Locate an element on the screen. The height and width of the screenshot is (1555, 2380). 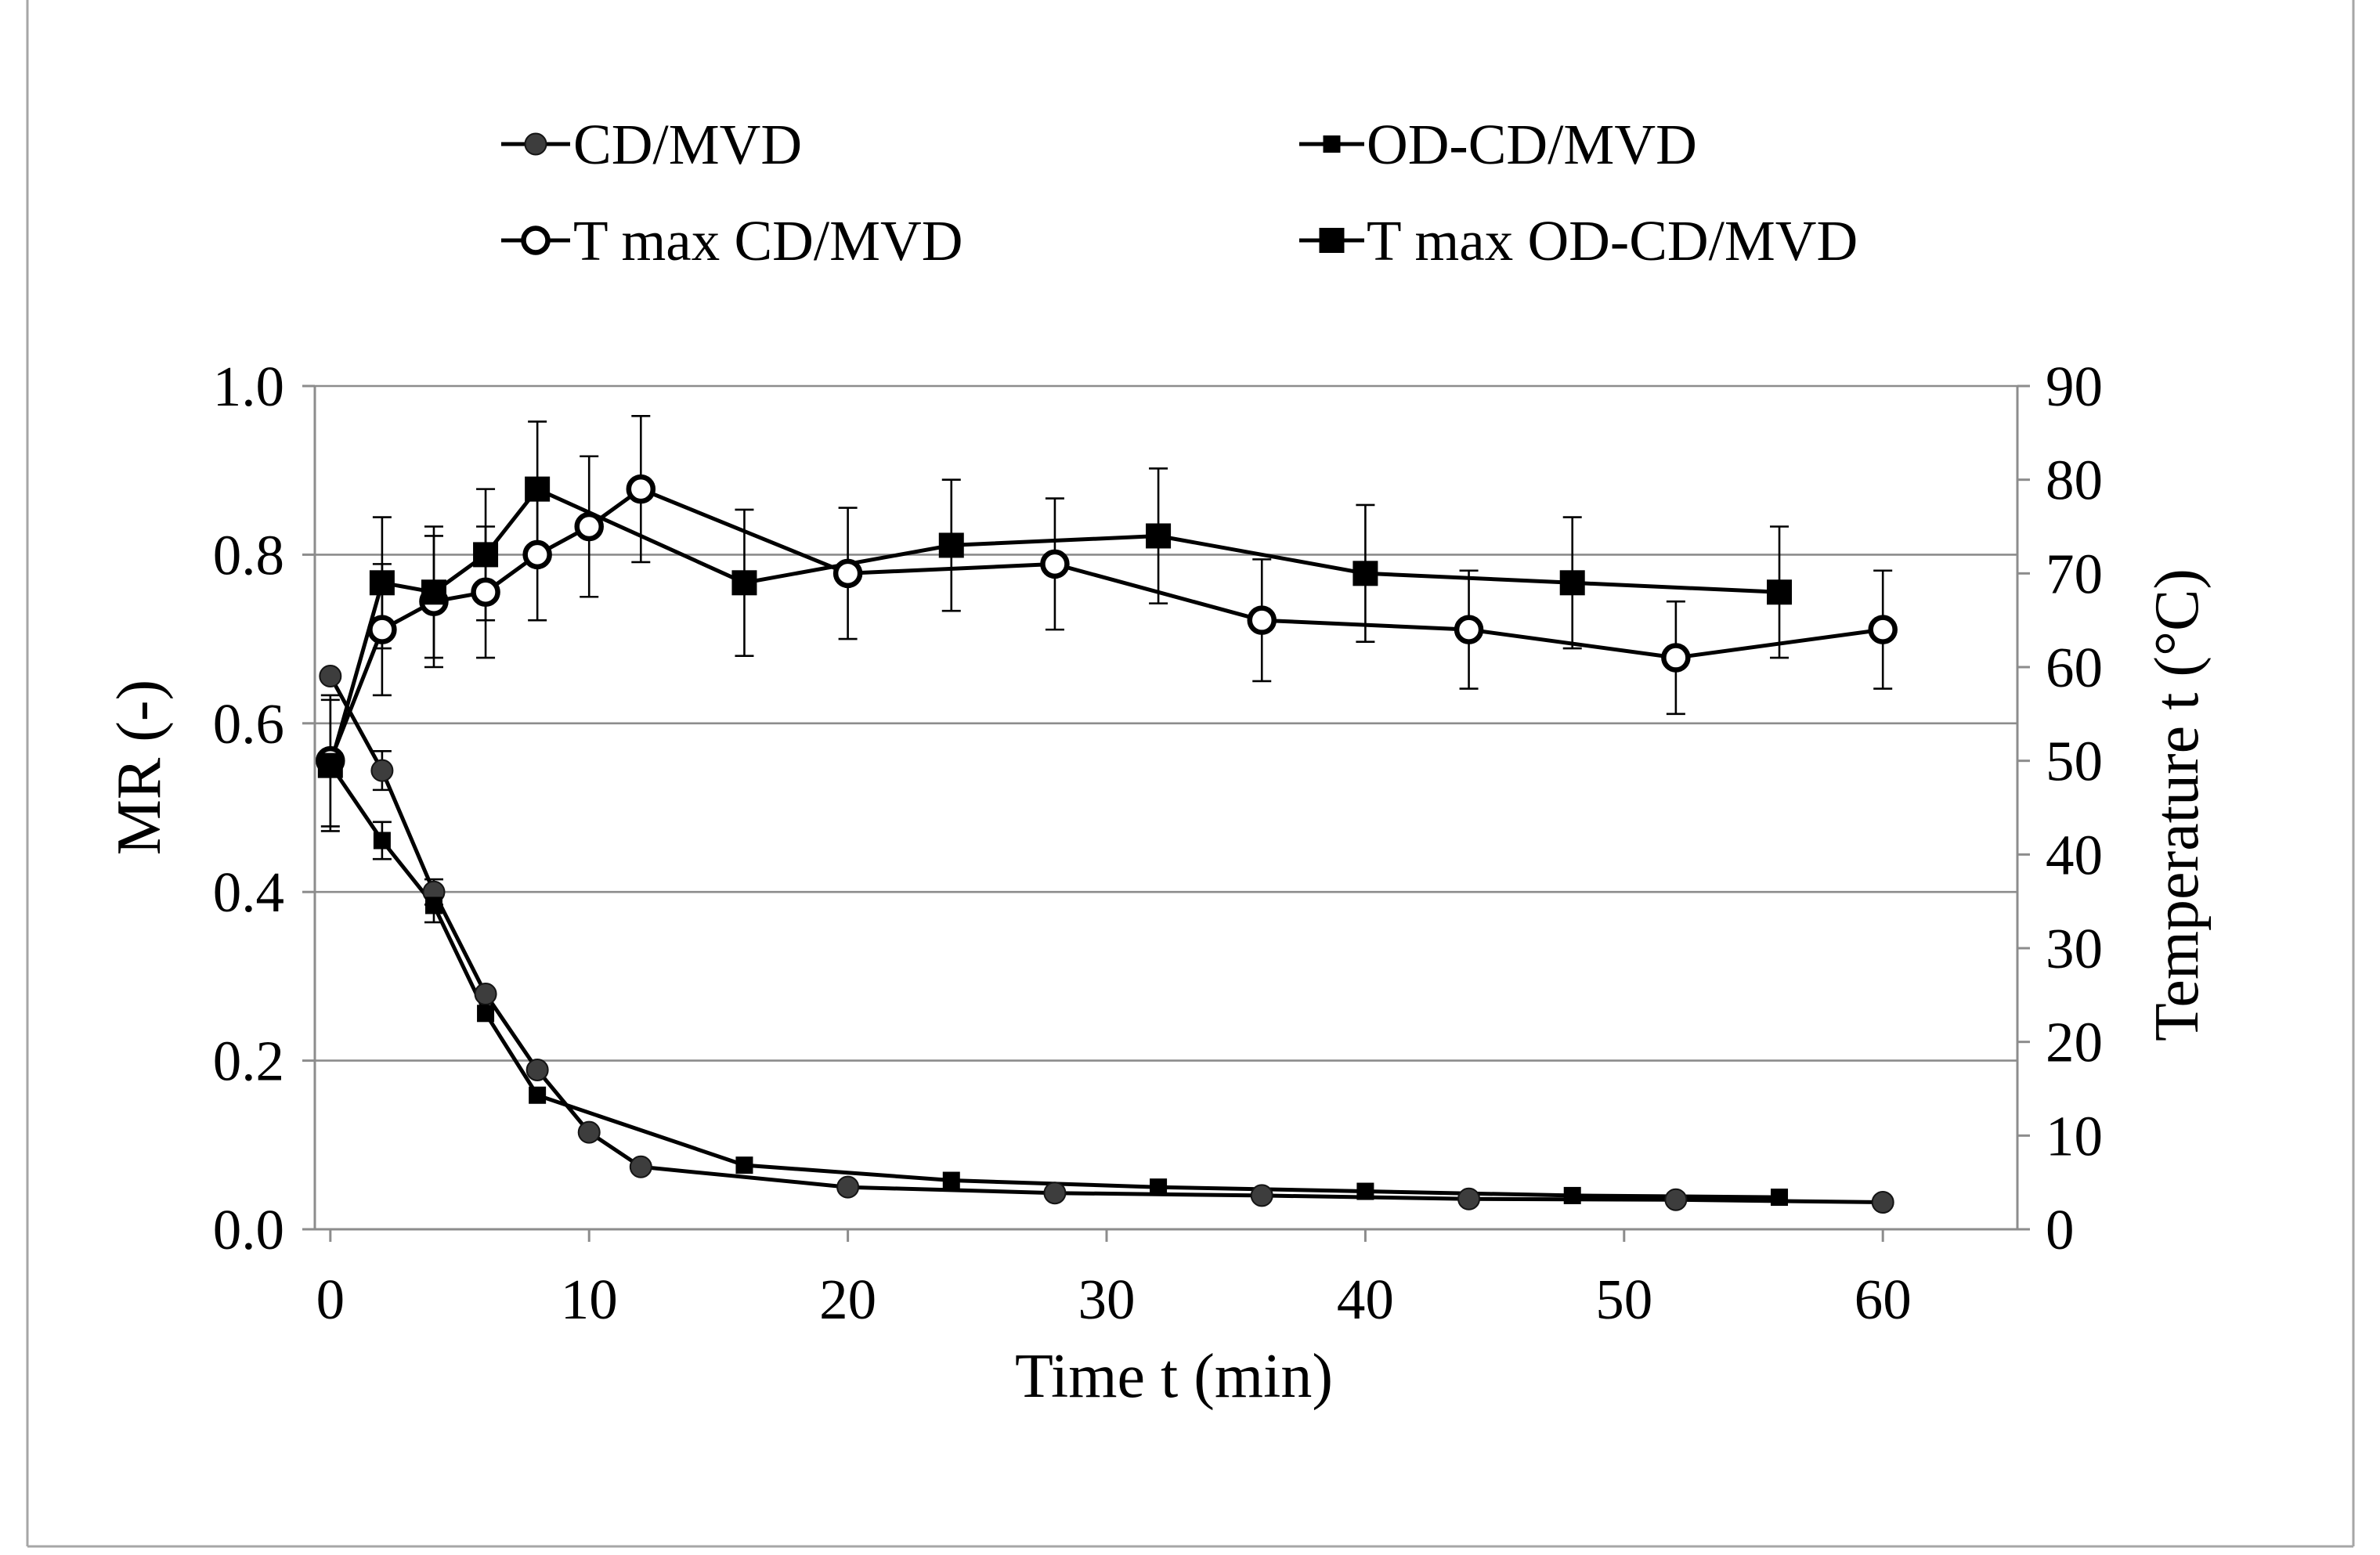
x-tick-label: 0 is located at coordinates (330, 1300).